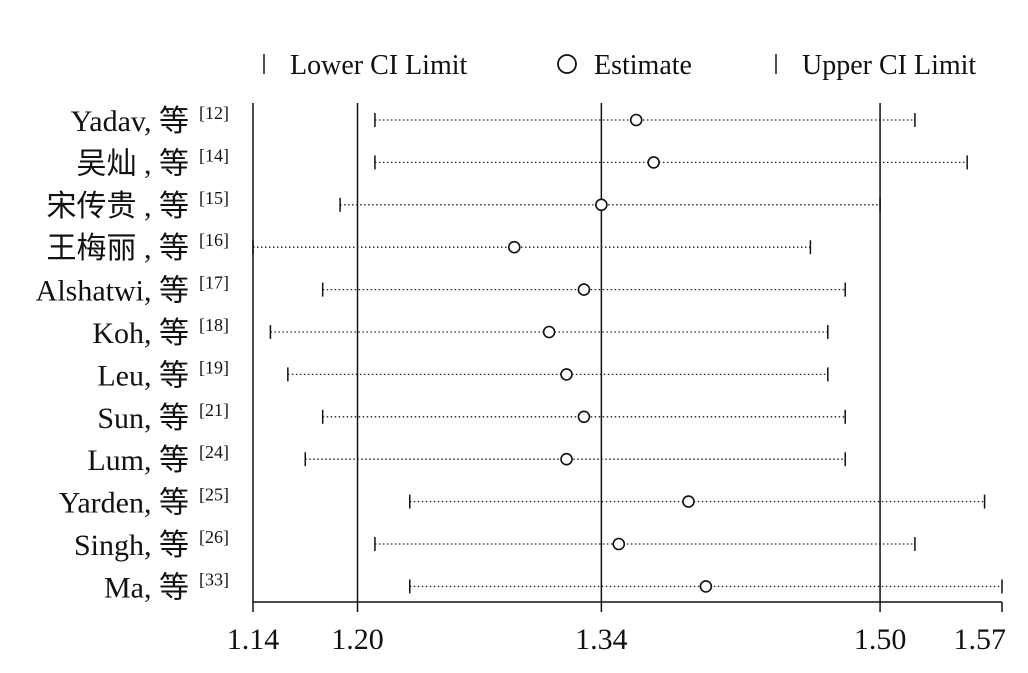  I want to click on legend-upper-label: Upper CI Limit, so click(889, 65).